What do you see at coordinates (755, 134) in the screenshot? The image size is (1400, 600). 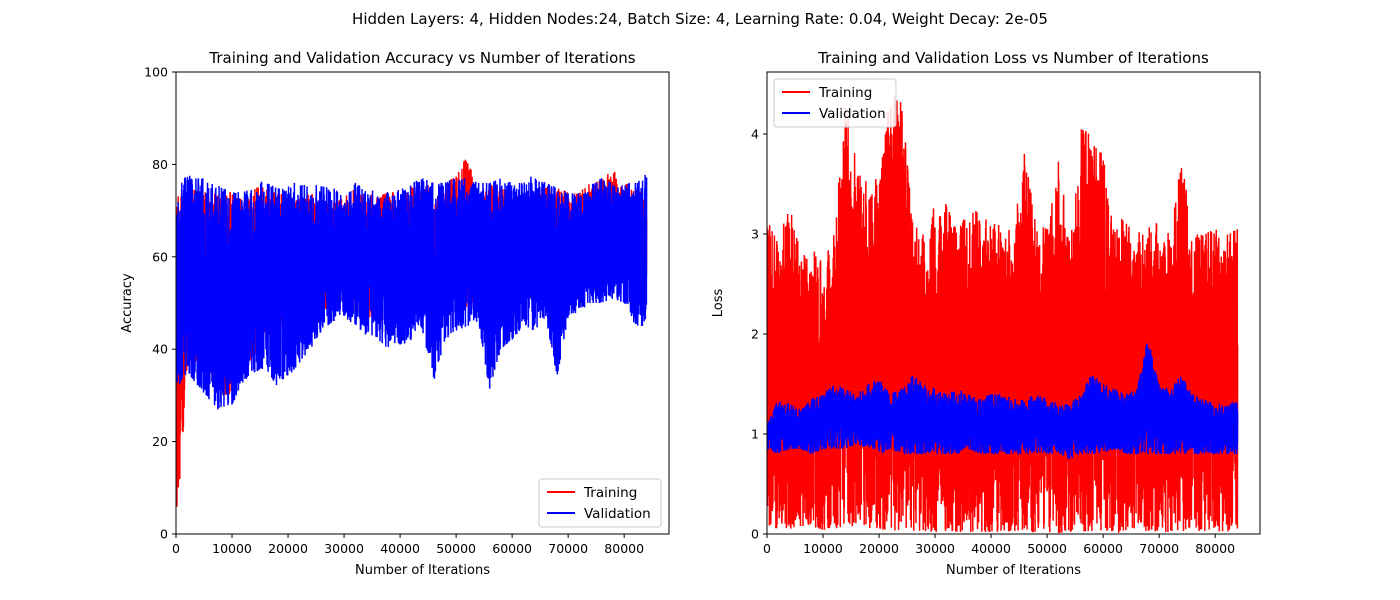 I see `y-tick-label: 4` at bounding box center [755, 134].